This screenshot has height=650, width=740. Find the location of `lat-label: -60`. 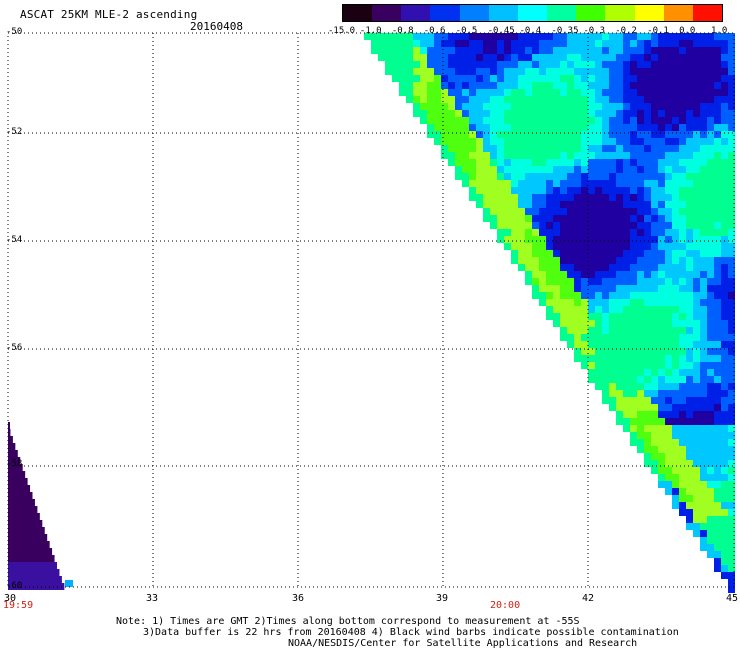

lat-label: -60 is located at coordinates (14, 586).